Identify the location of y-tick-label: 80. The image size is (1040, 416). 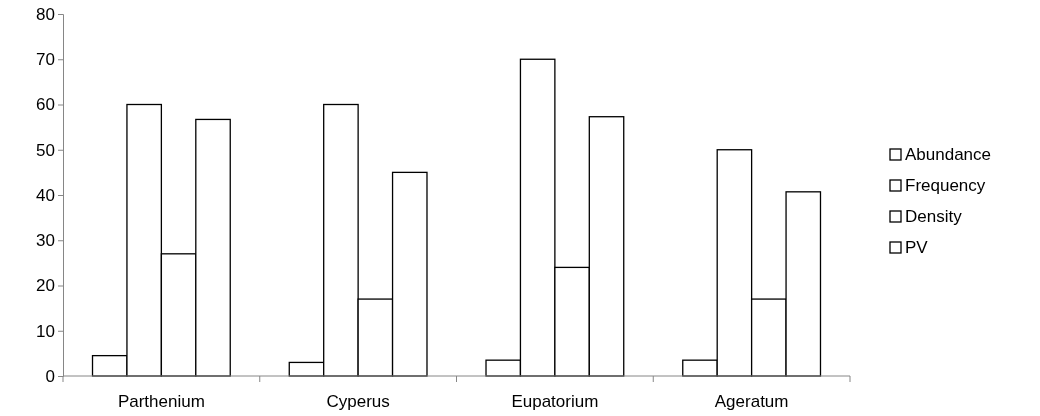
(45, 14).